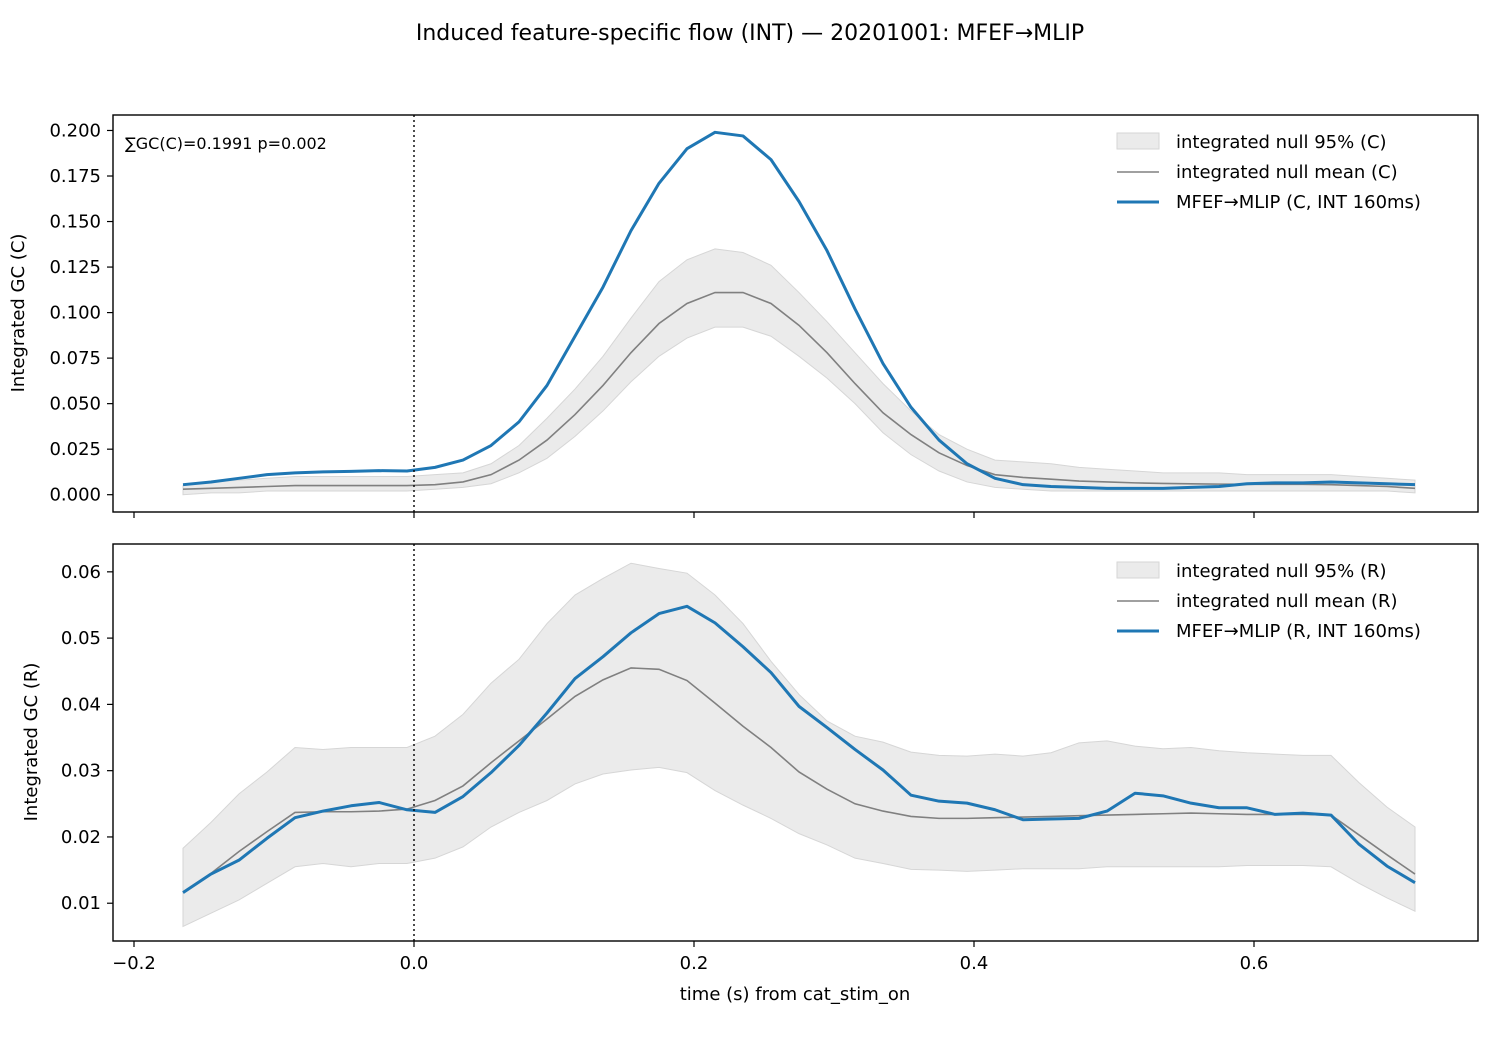  I want to click on y-tick-label: 0.200, so click(75, 130).